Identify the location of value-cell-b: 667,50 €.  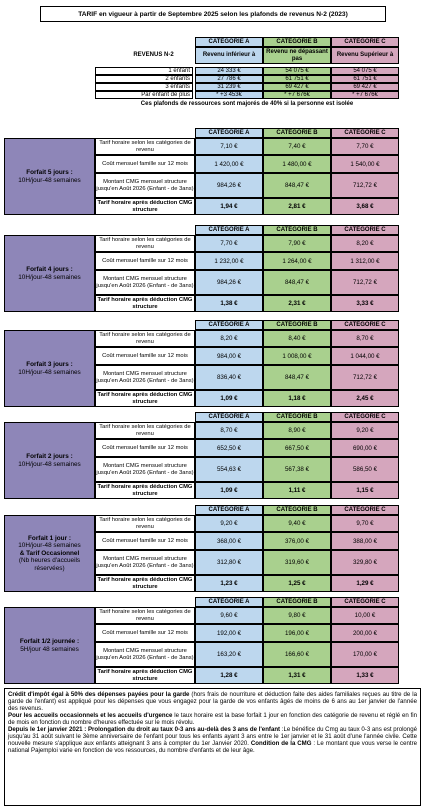
(297, 448).